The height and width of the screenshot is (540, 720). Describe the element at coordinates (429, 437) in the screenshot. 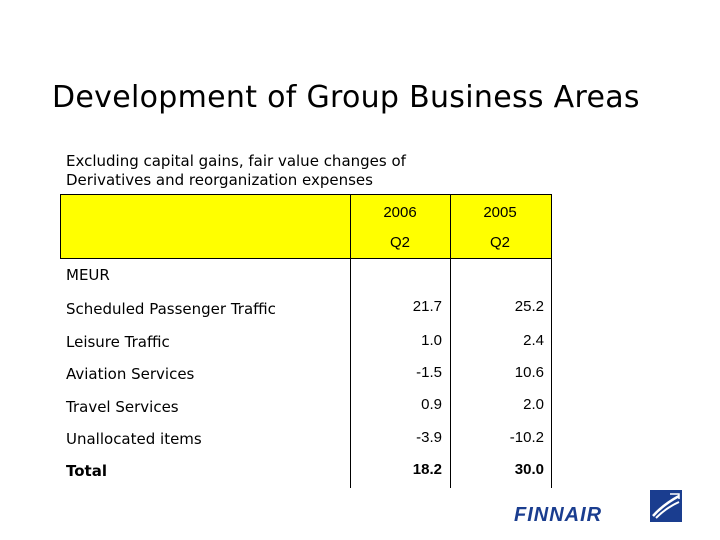

I see `row-value-2006: -3.9` at that location.